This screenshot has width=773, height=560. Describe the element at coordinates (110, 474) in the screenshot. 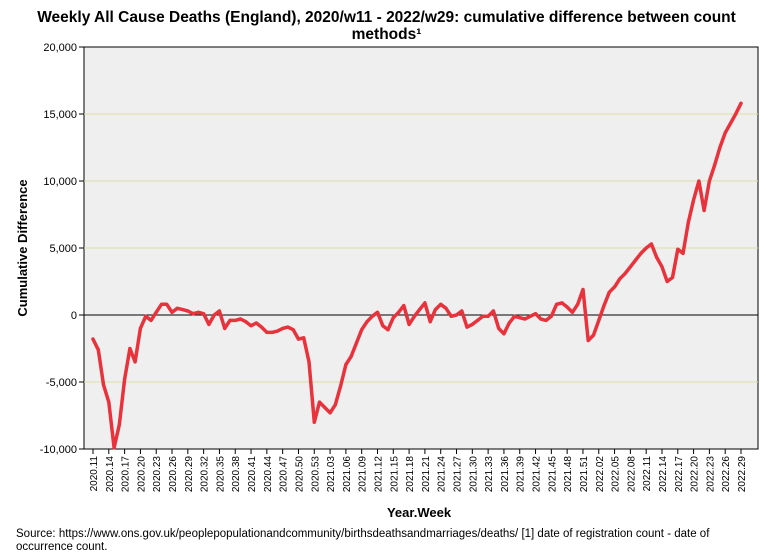

I see `x-tick-label: 2020.14` at that location.